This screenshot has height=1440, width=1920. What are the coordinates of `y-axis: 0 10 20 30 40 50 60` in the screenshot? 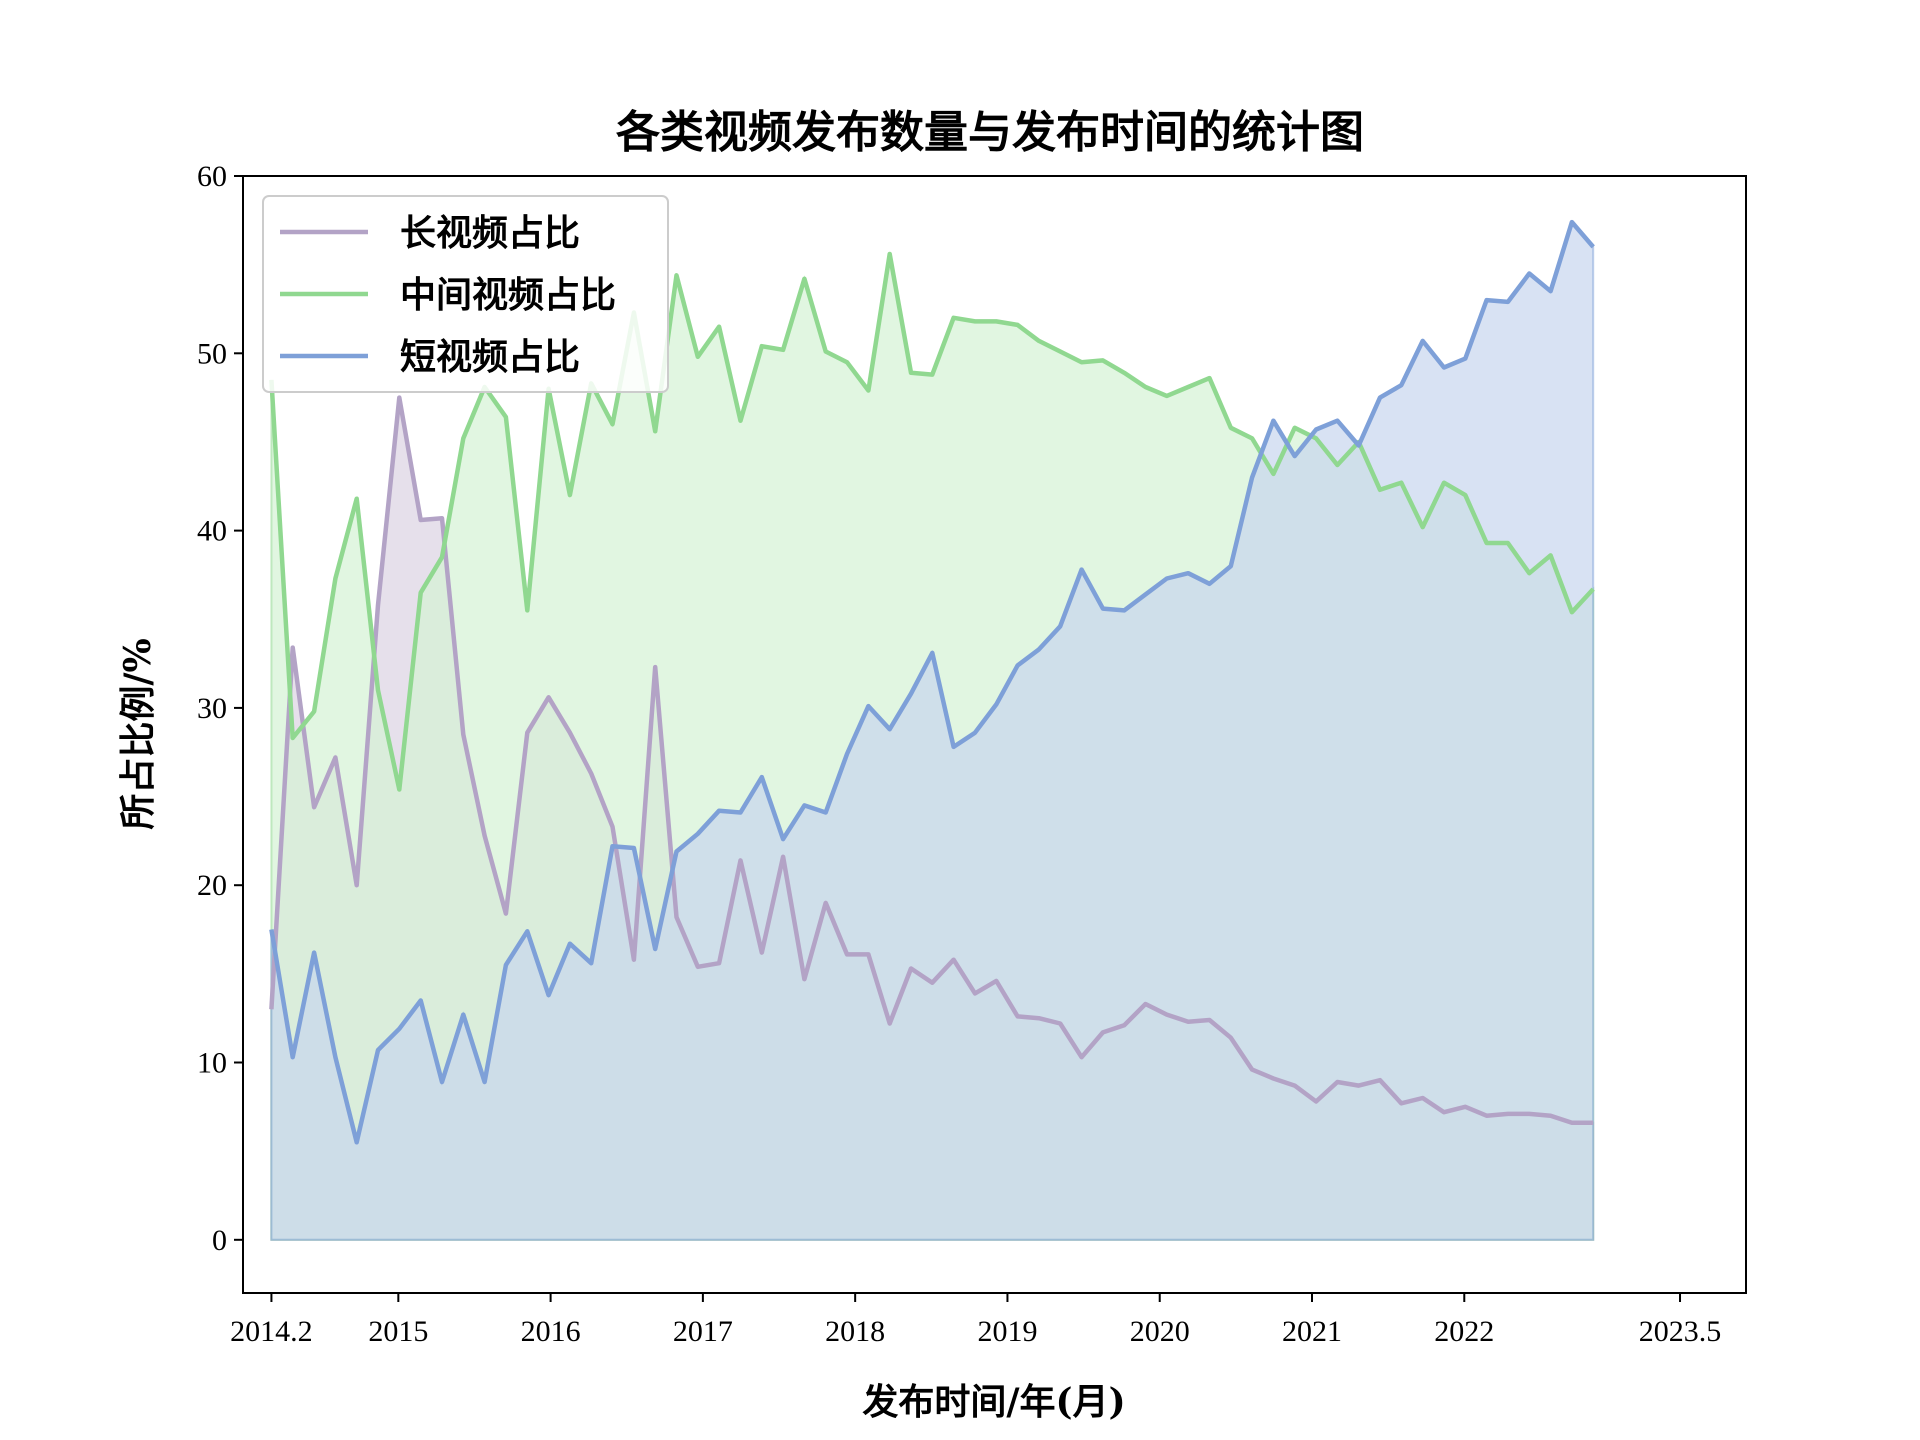 It's located at (220, 708).